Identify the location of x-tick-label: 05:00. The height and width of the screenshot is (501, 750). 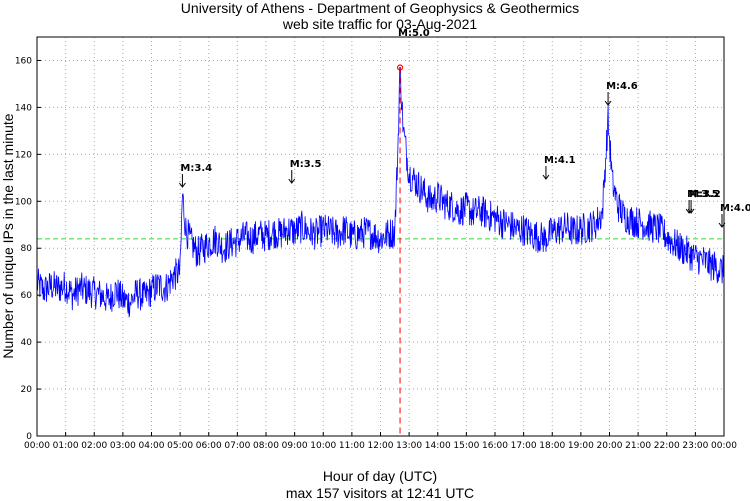
(180, 446).